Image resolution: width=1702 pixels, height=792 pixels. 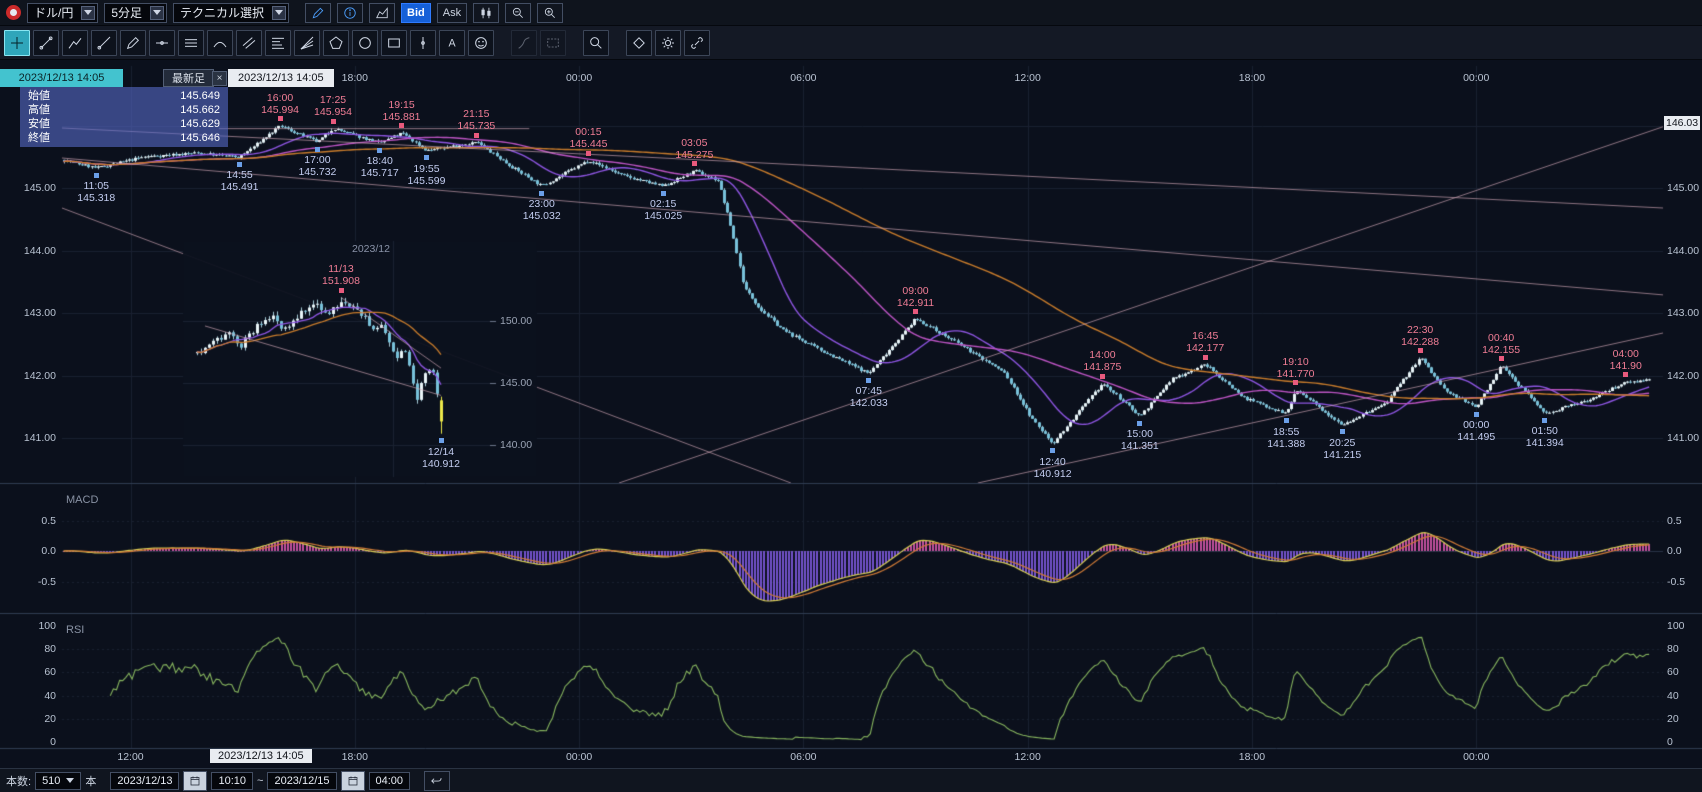 What do you see at coordinates (222, 13) in the screenshot?
I see `technical-select-value: テクニカル選択` at bounding box center [222, 13].